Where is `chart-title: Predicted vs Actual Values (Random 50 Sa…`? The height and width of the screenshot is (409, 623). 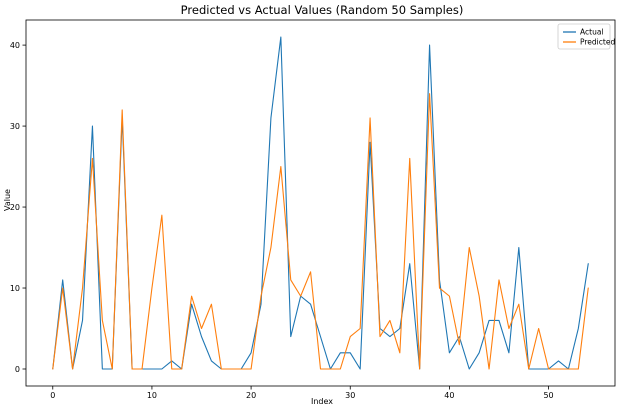
chart-title: Predicted vs Actual Values (Random 50 Sa… is located at coordinates (322, 10).